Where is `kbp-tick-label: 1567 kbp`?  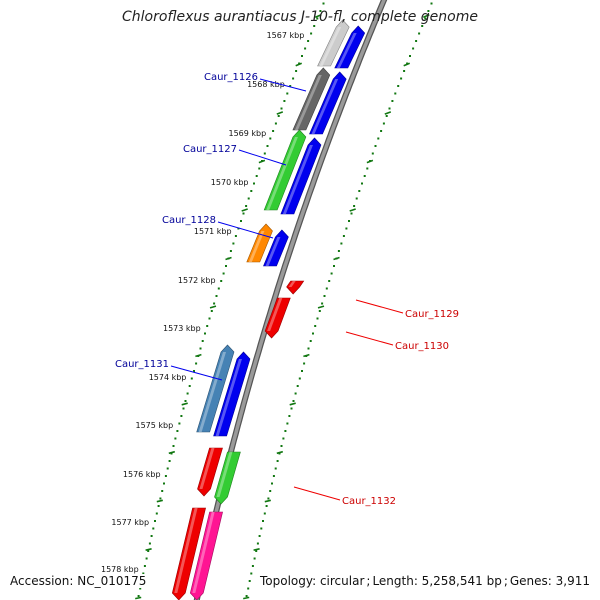 kbp-tick-label: 1567 kbp is located at coordinates (286, 35).